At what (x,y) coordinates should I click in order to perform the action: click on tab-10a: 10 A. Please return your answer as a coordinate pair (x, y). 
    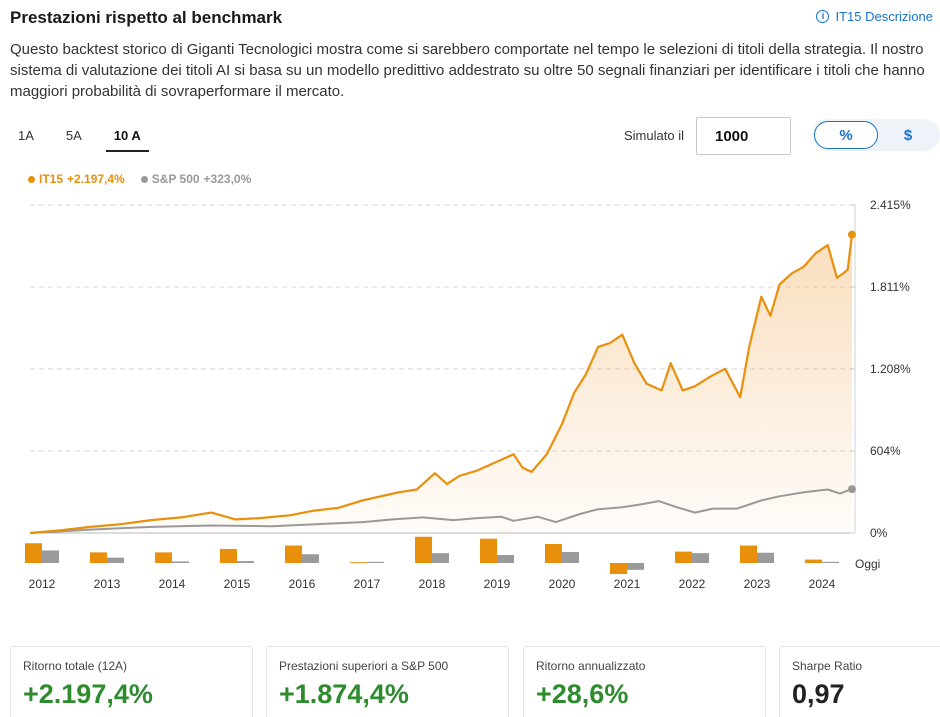
    Looking at the image, I should click on (127, 136).